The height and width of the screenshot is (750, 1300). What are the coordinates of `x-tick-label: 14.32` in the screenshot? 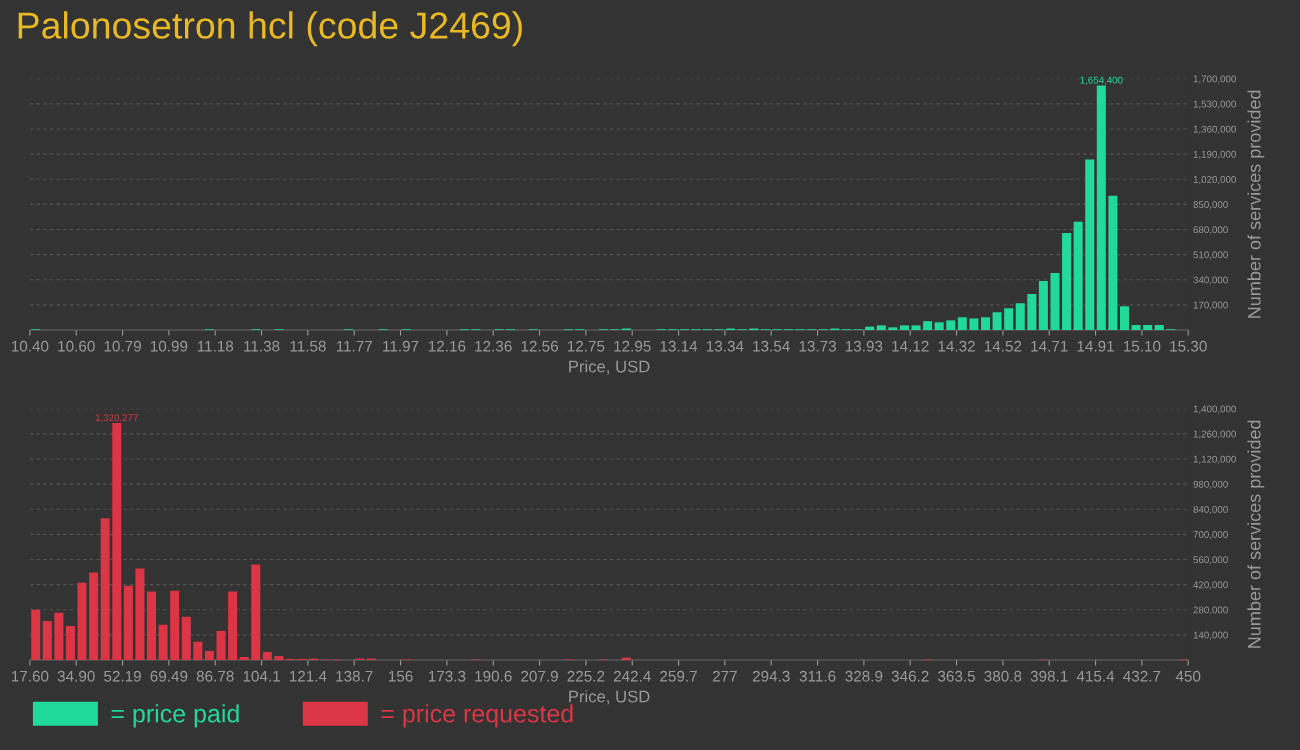 It's located at (956, 346).